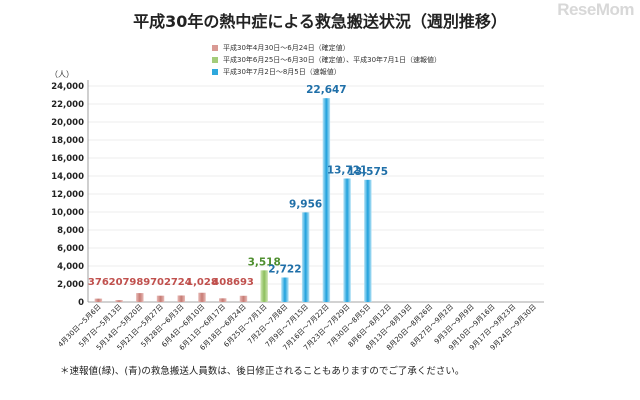  I want to click on y-tick-label: 6,000, so click(70, 249).